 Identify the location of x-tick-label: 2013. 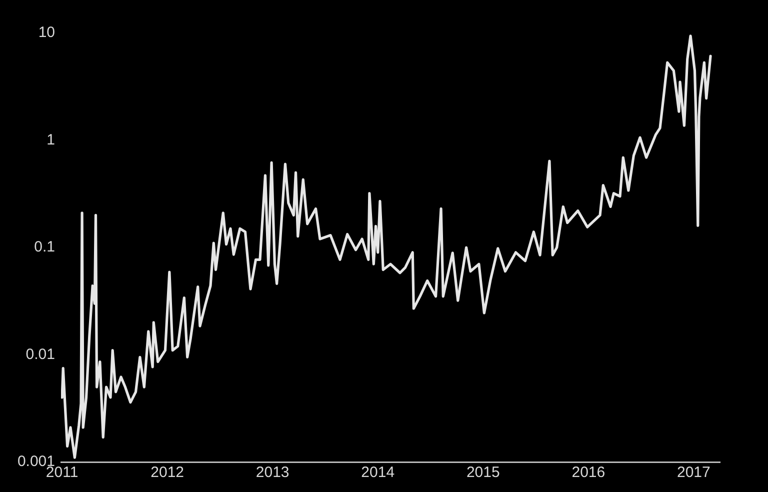
(273, 473).